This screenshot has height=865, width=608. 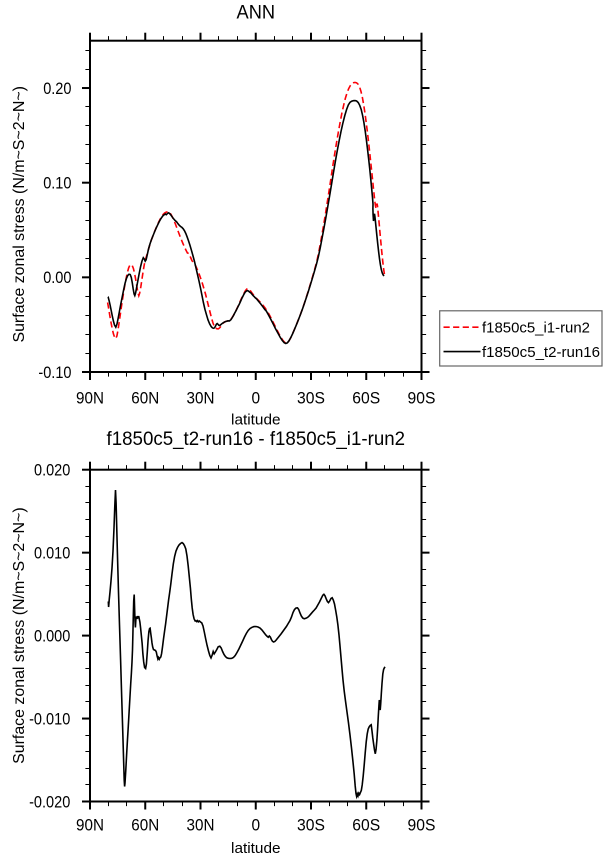 What do you see at coordinates (52, 554) in the screenshot?
I see `svg-text: 0.010` at bounding box center [52, 554].